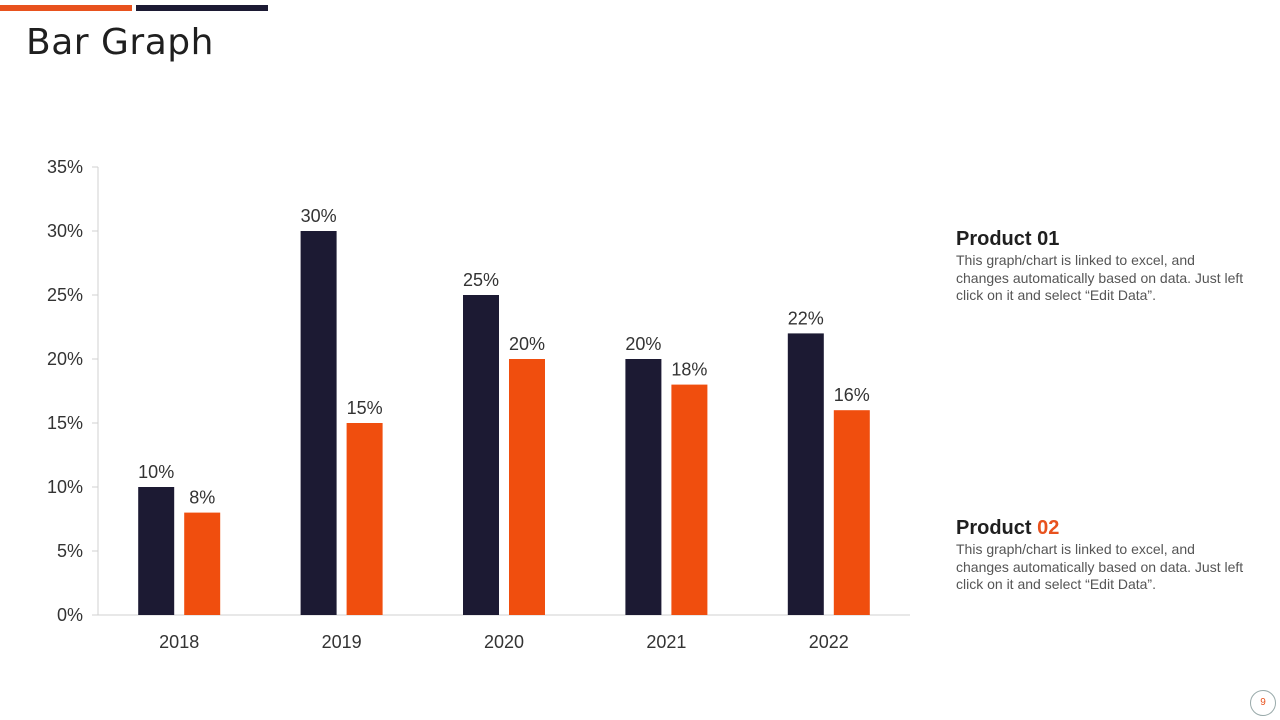 This screenshot has width=1280, height=720. What do you see at coordinates (997, 528) in the screenshot?
I see `product-02-prefix: Product` at bounding box center [997, 528].